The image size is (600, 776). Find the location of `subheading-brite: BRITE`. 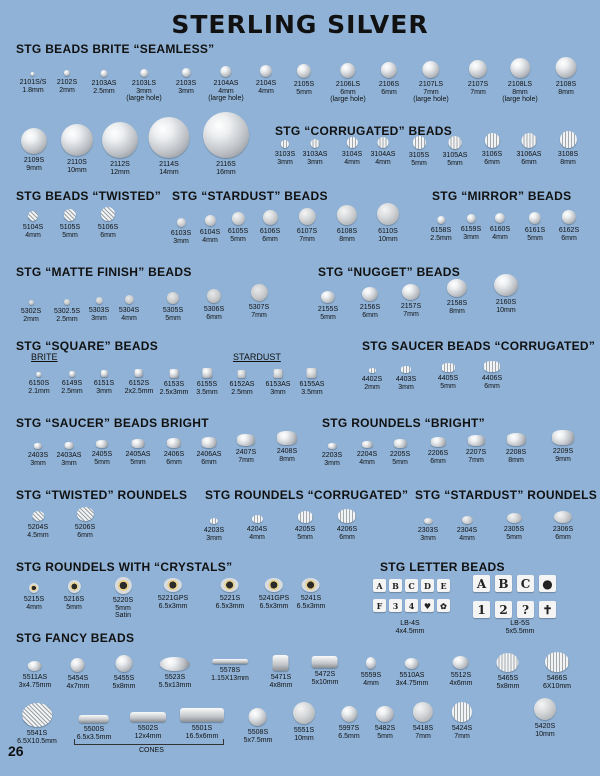

subheading-brite: BRITE is located at coordinates (44, 357).